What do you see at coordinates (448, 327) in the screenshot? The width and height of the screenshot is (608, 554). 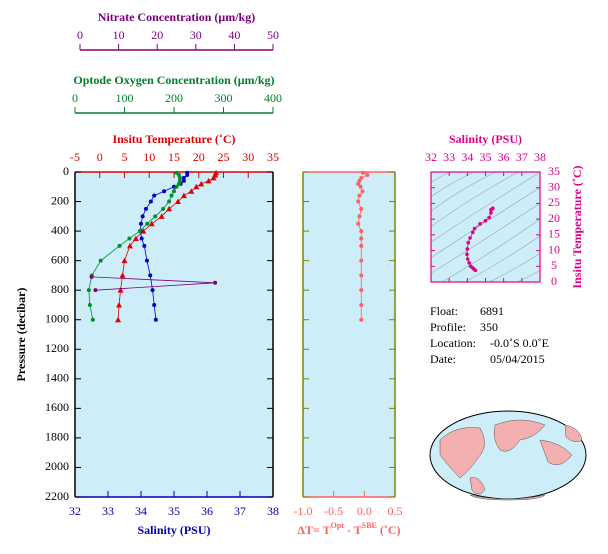 I see `info-label: Profile:` at bounding box center [448, 327].